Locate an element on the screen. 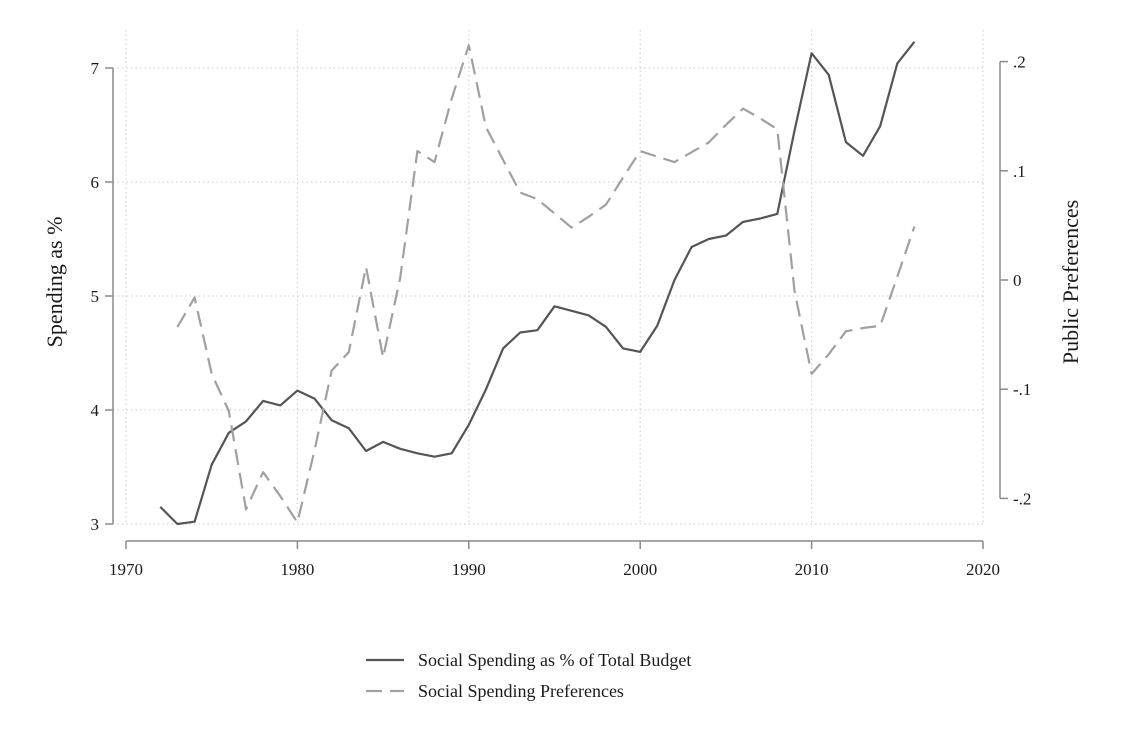  x-tick-label: 2020 is located at coordinates (983, 569).